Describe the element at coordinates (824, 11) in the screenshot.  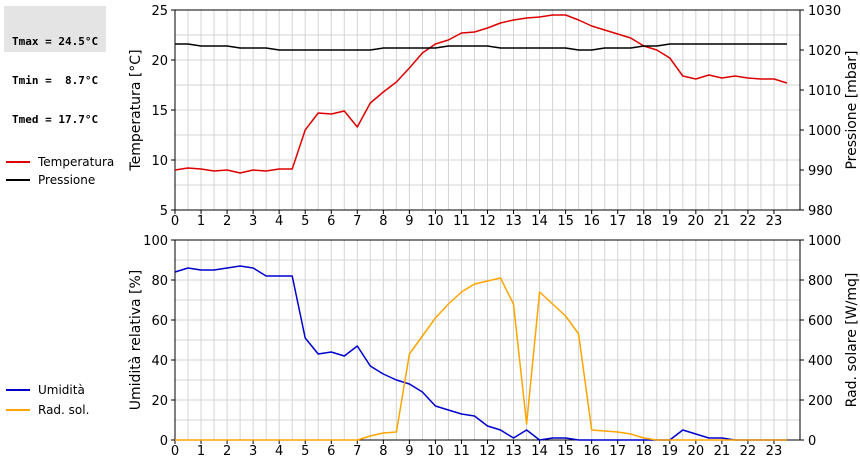
I see `y-right-tick-label: 1030` at that location.